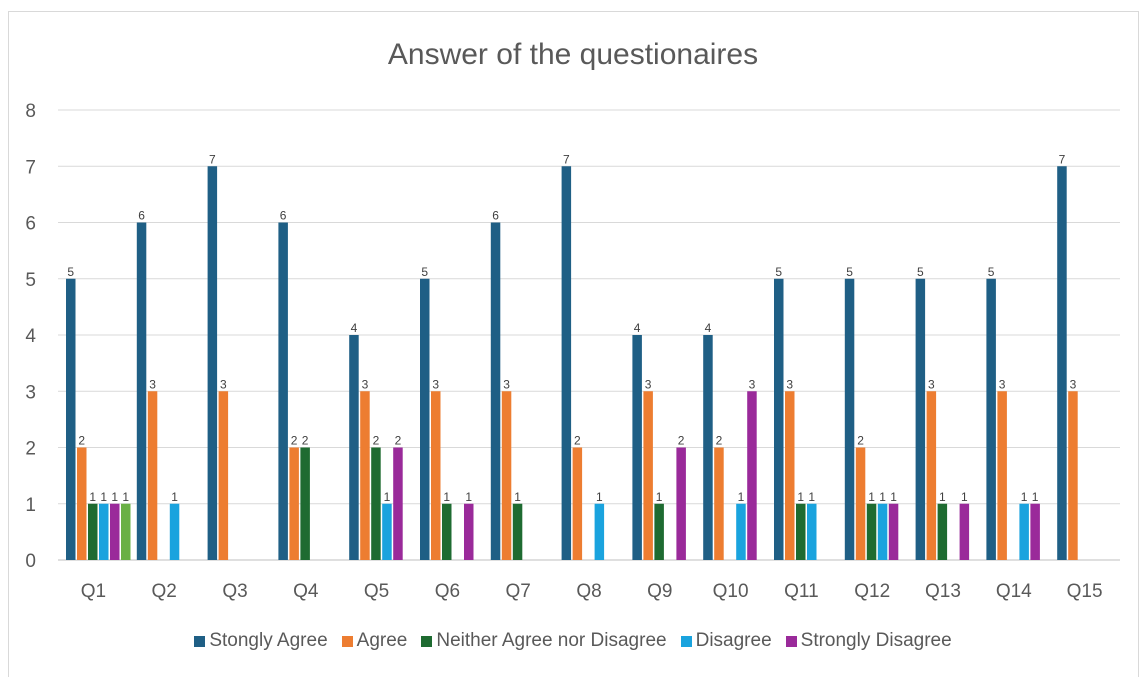 This screenshot has height=677, width=1146. What do you see at coordinates (261, 641) in the screenshot?
I see `legend-item: Stongly Agree` at bounding box center [261, 641].